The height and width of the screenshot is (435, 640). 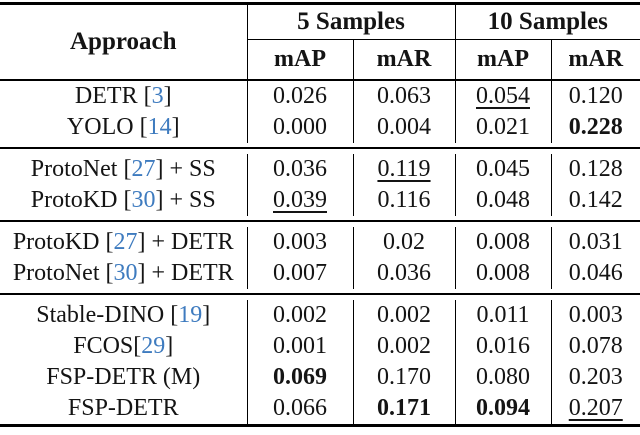 I want to click on metric-value: 0.026, so click(x=300, y=96).